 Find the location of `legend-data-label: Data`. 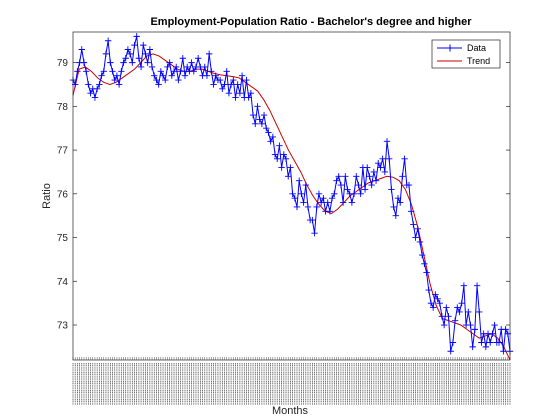

legend-data-label: Data is located at coordinates (476, 48).